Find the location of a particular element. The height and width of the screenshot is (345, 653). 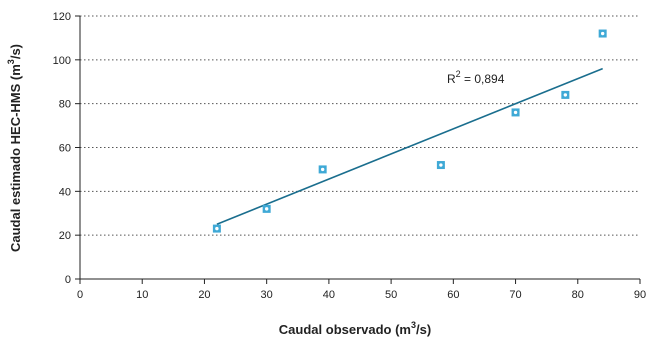

x-tick-labels: 0 10 20 30 40 50 60 70 80 90 is located at coordinates (361, 295).